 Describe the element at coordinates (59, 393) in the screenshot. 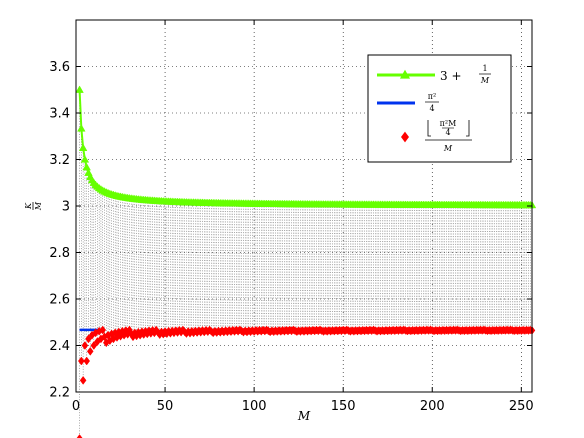

I see `y-tick-label: 2.2` at that location.